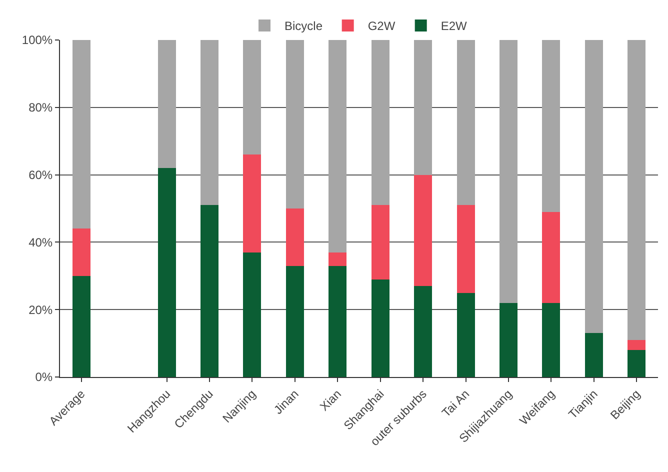  What do you see at coordinates (40, 175) in the screenshot?
I see `y-tick-label: 60%` at bounding box center [40, 175].